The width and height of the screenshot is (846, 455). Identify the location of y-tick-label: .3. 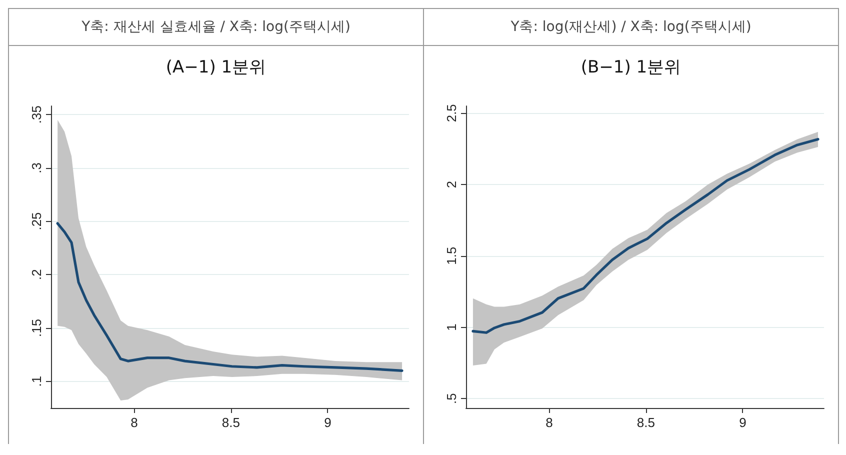
(36, 168).